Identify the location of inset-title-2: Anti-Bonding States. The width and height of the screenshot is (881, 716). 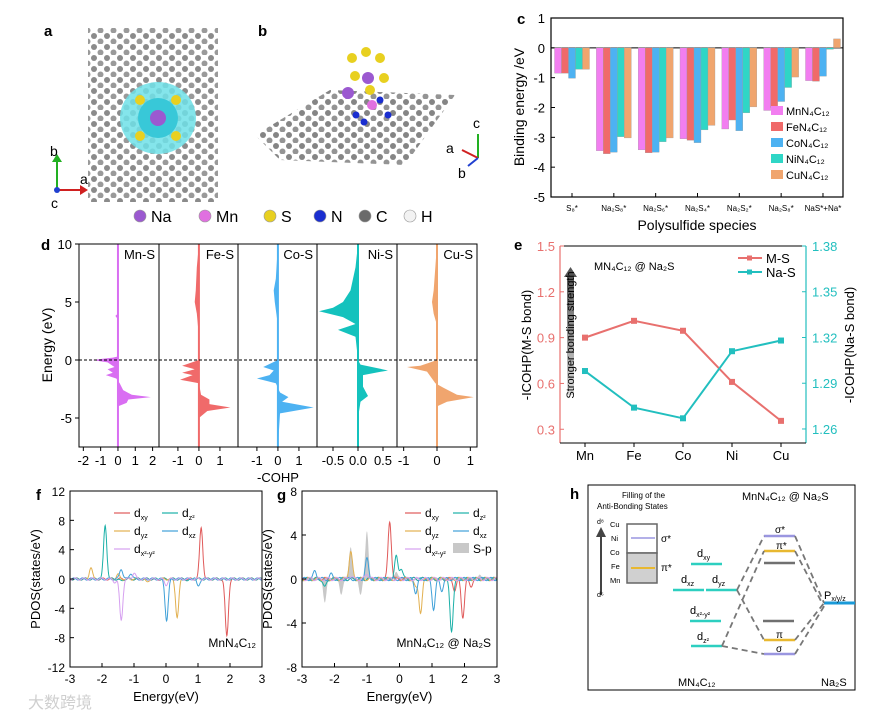
(632, 506).